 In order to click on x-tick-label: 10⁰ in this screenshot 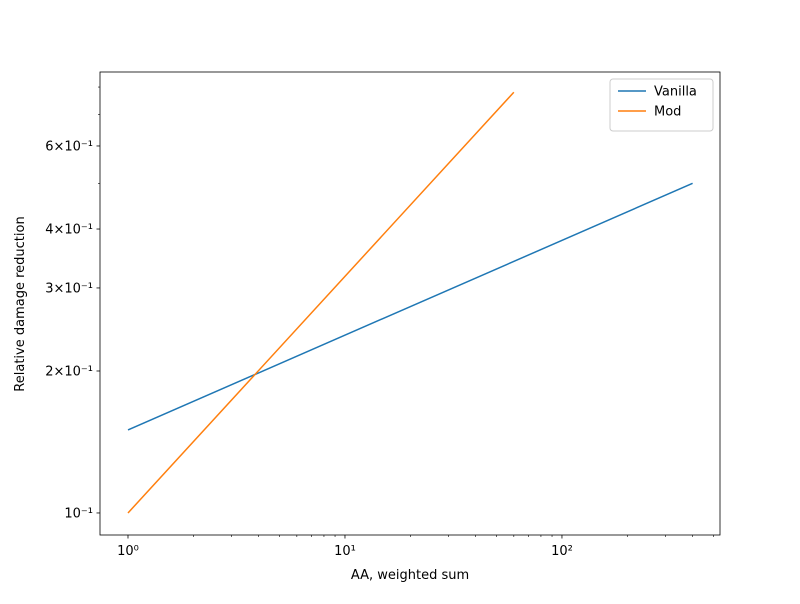, I will do `click(128, 551)`.